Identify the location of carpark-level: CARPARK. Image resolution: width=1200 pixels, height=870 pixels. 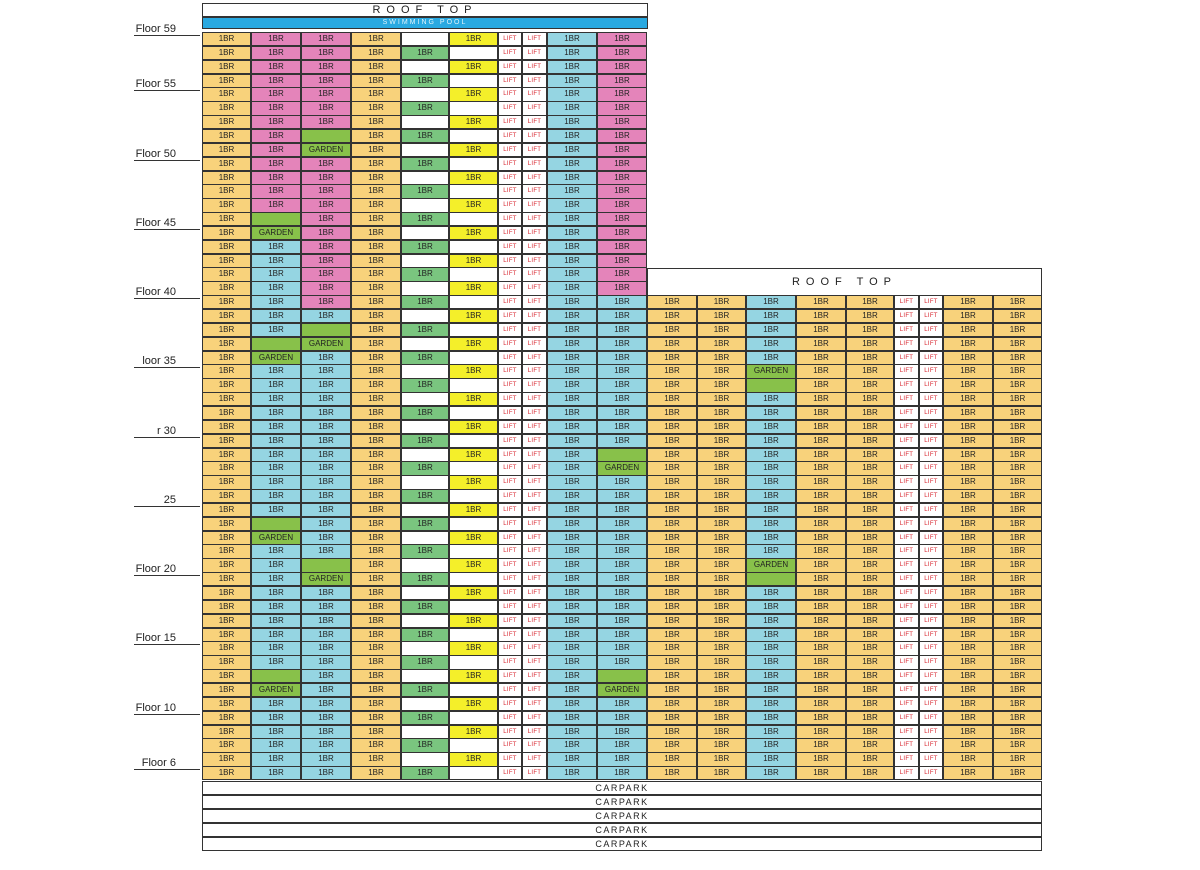
(622, 815).